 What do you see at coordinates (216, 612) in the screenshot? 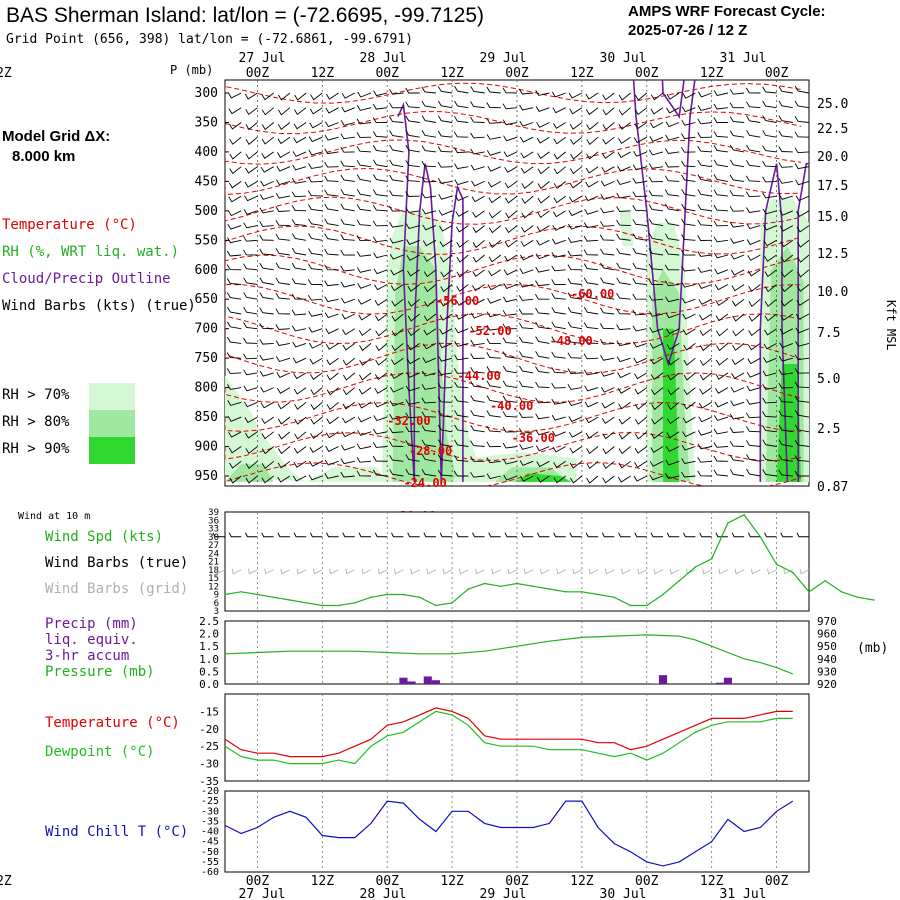
I see `y-tick-label: 3` at bounding box center [216, 612].